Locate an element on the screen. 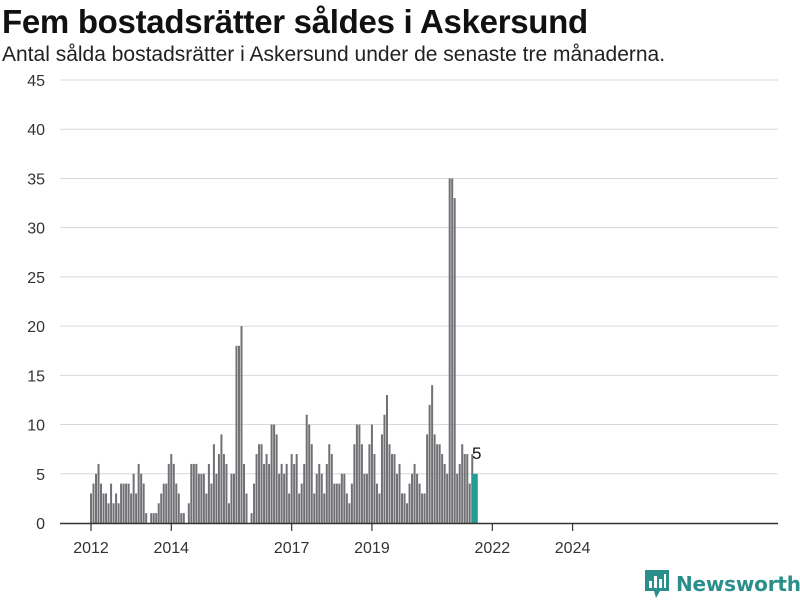  x-tick-label: 2012 is located at coordinates (91, 548).